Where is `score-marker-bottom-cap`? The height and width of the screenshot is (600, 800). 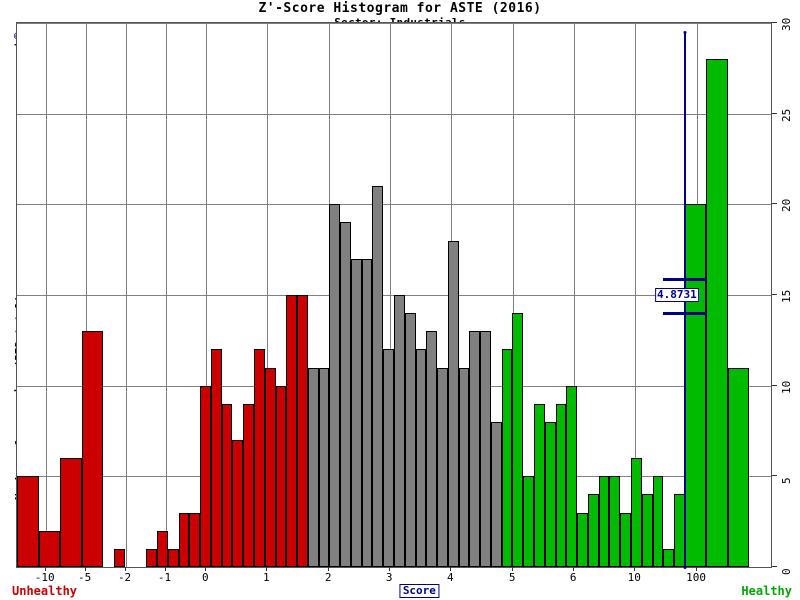 score-marker-bottom-cap is located at coordinates (685, 567).